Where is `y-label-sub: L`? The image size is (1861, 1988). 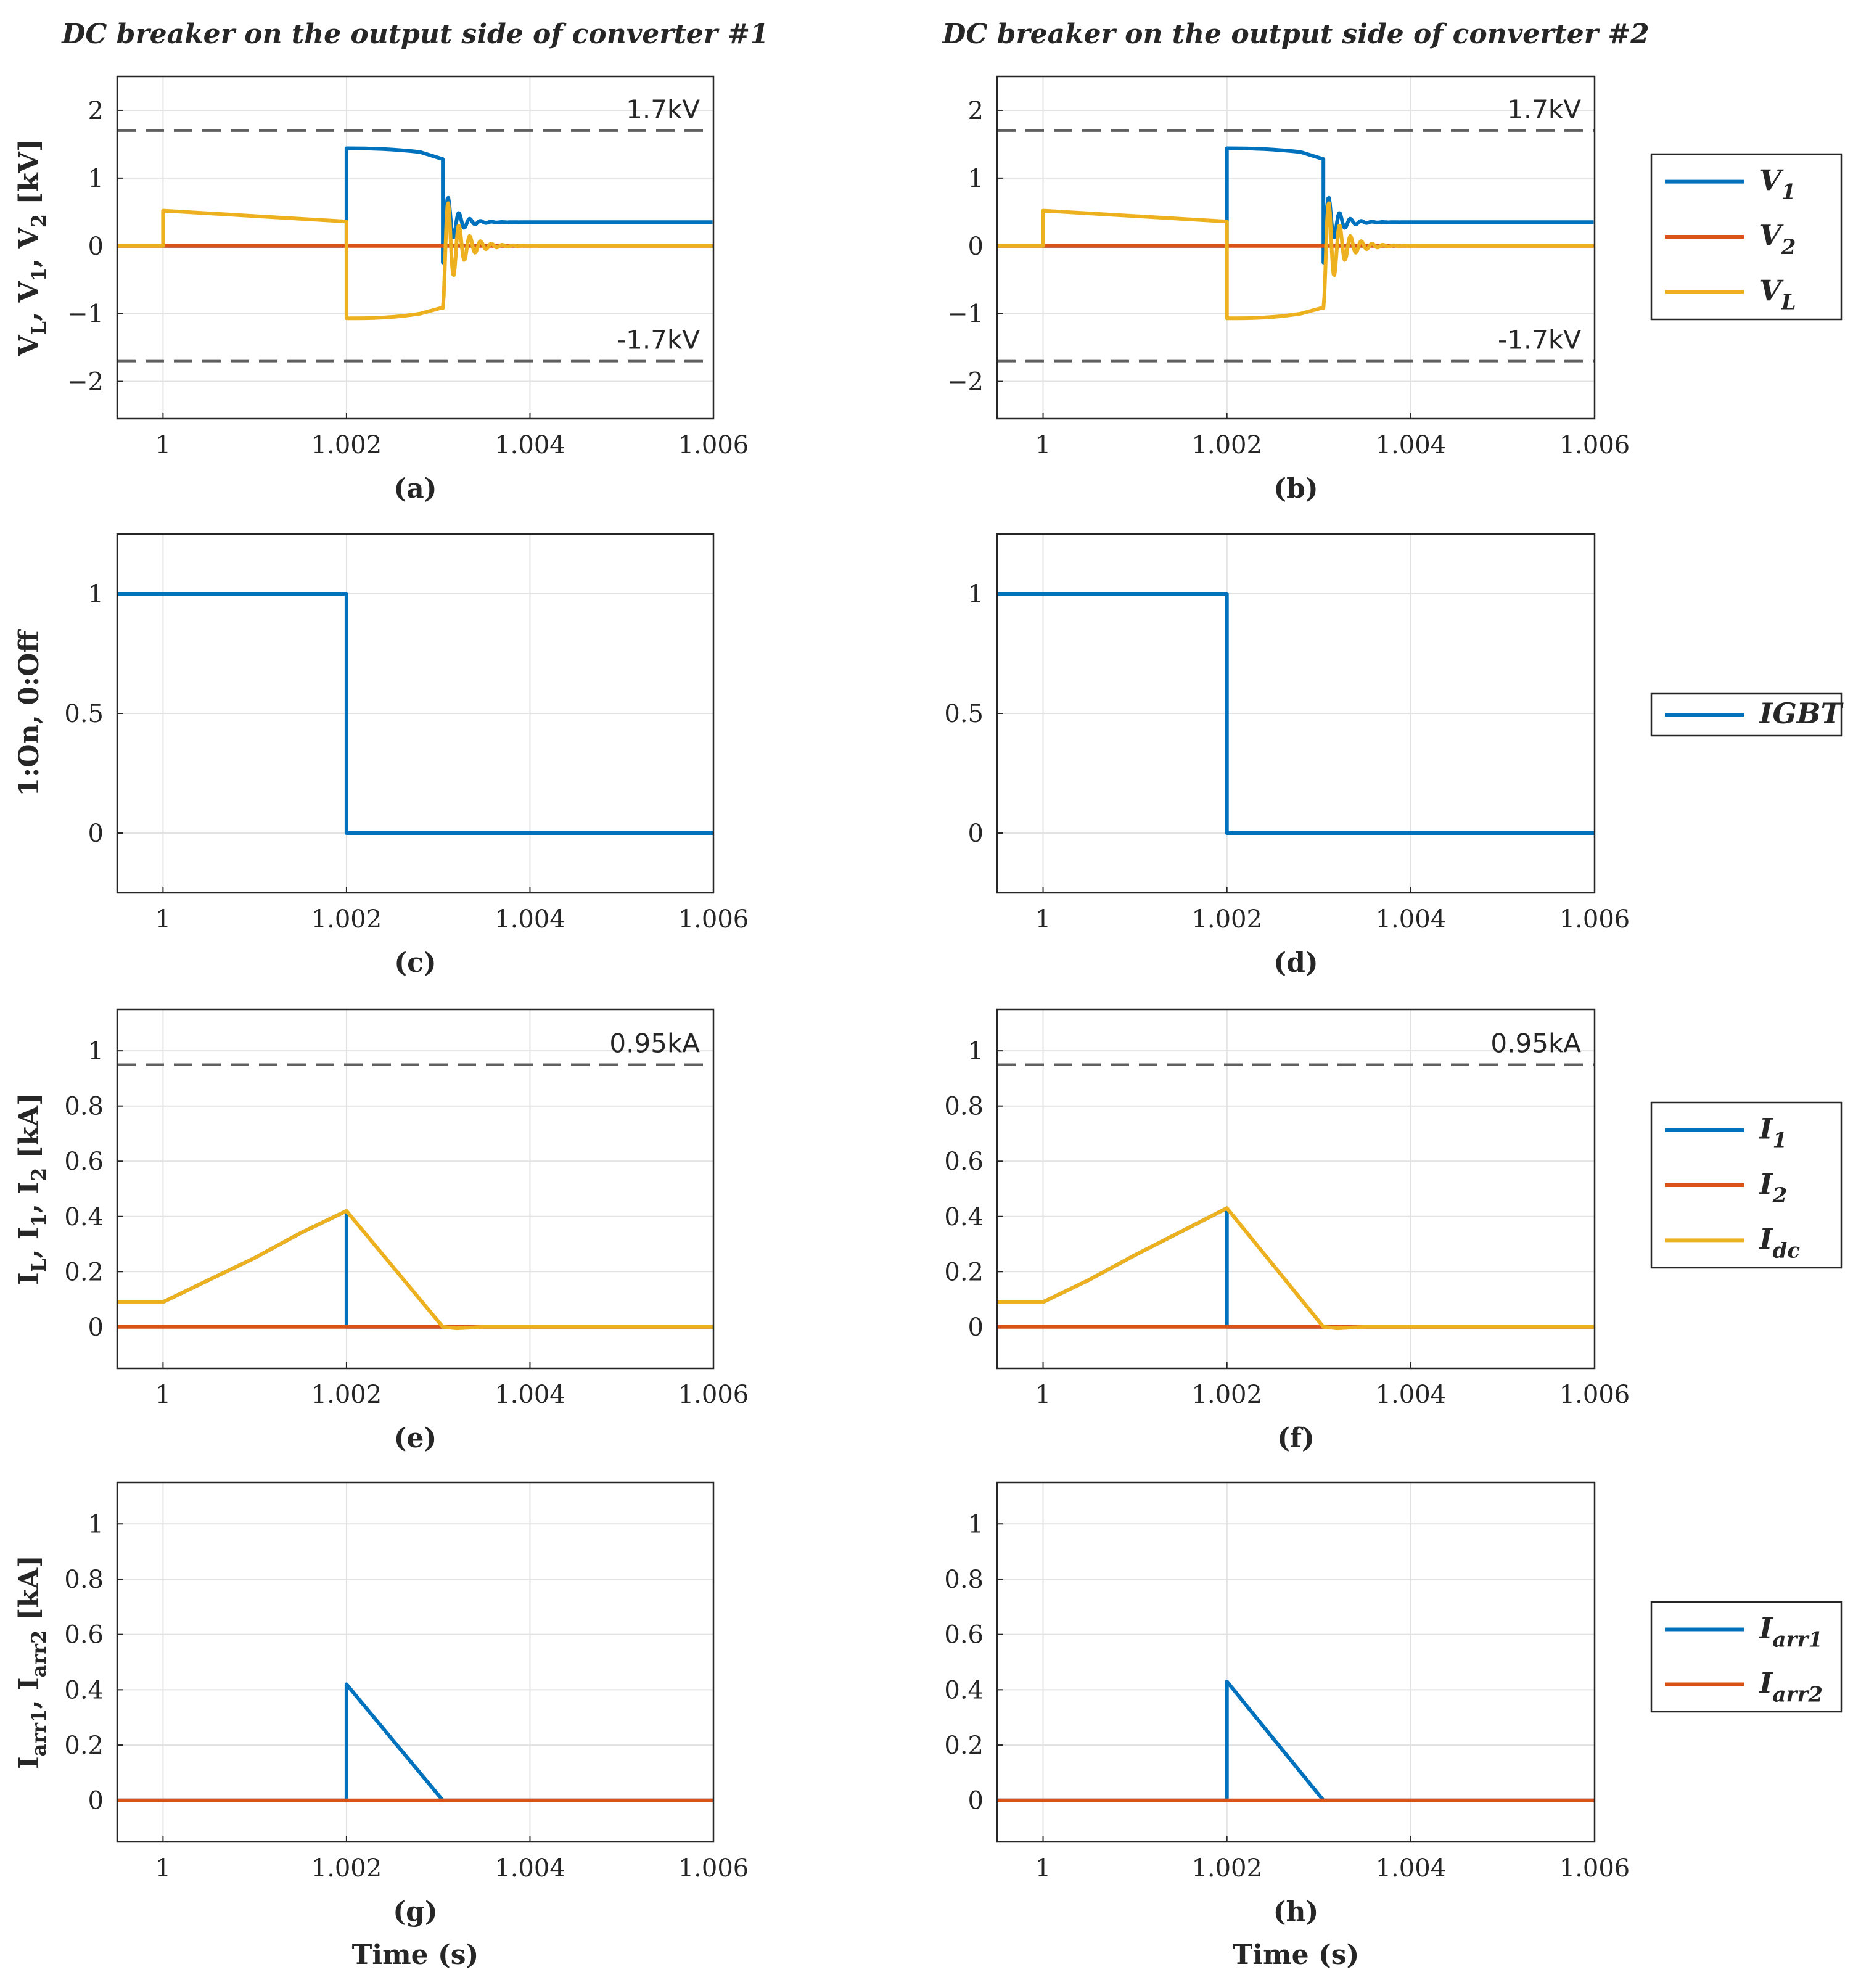 y-label-sub: L is located at coordinates (39, 1266).